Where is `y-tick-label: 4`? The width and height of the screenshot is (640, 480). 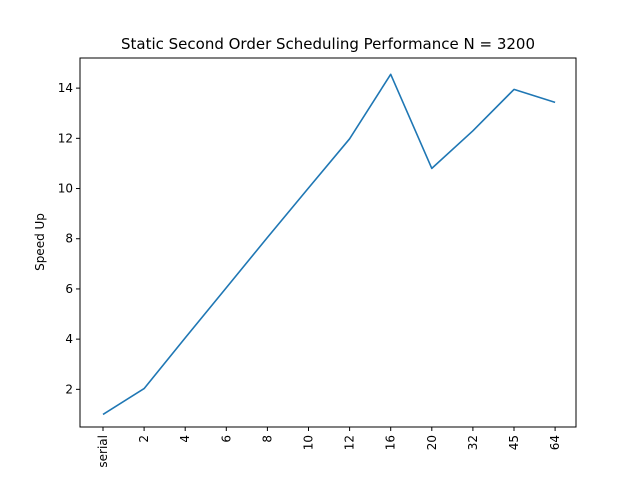 y-tick-label: 4 is located at coordinates (69, 339).